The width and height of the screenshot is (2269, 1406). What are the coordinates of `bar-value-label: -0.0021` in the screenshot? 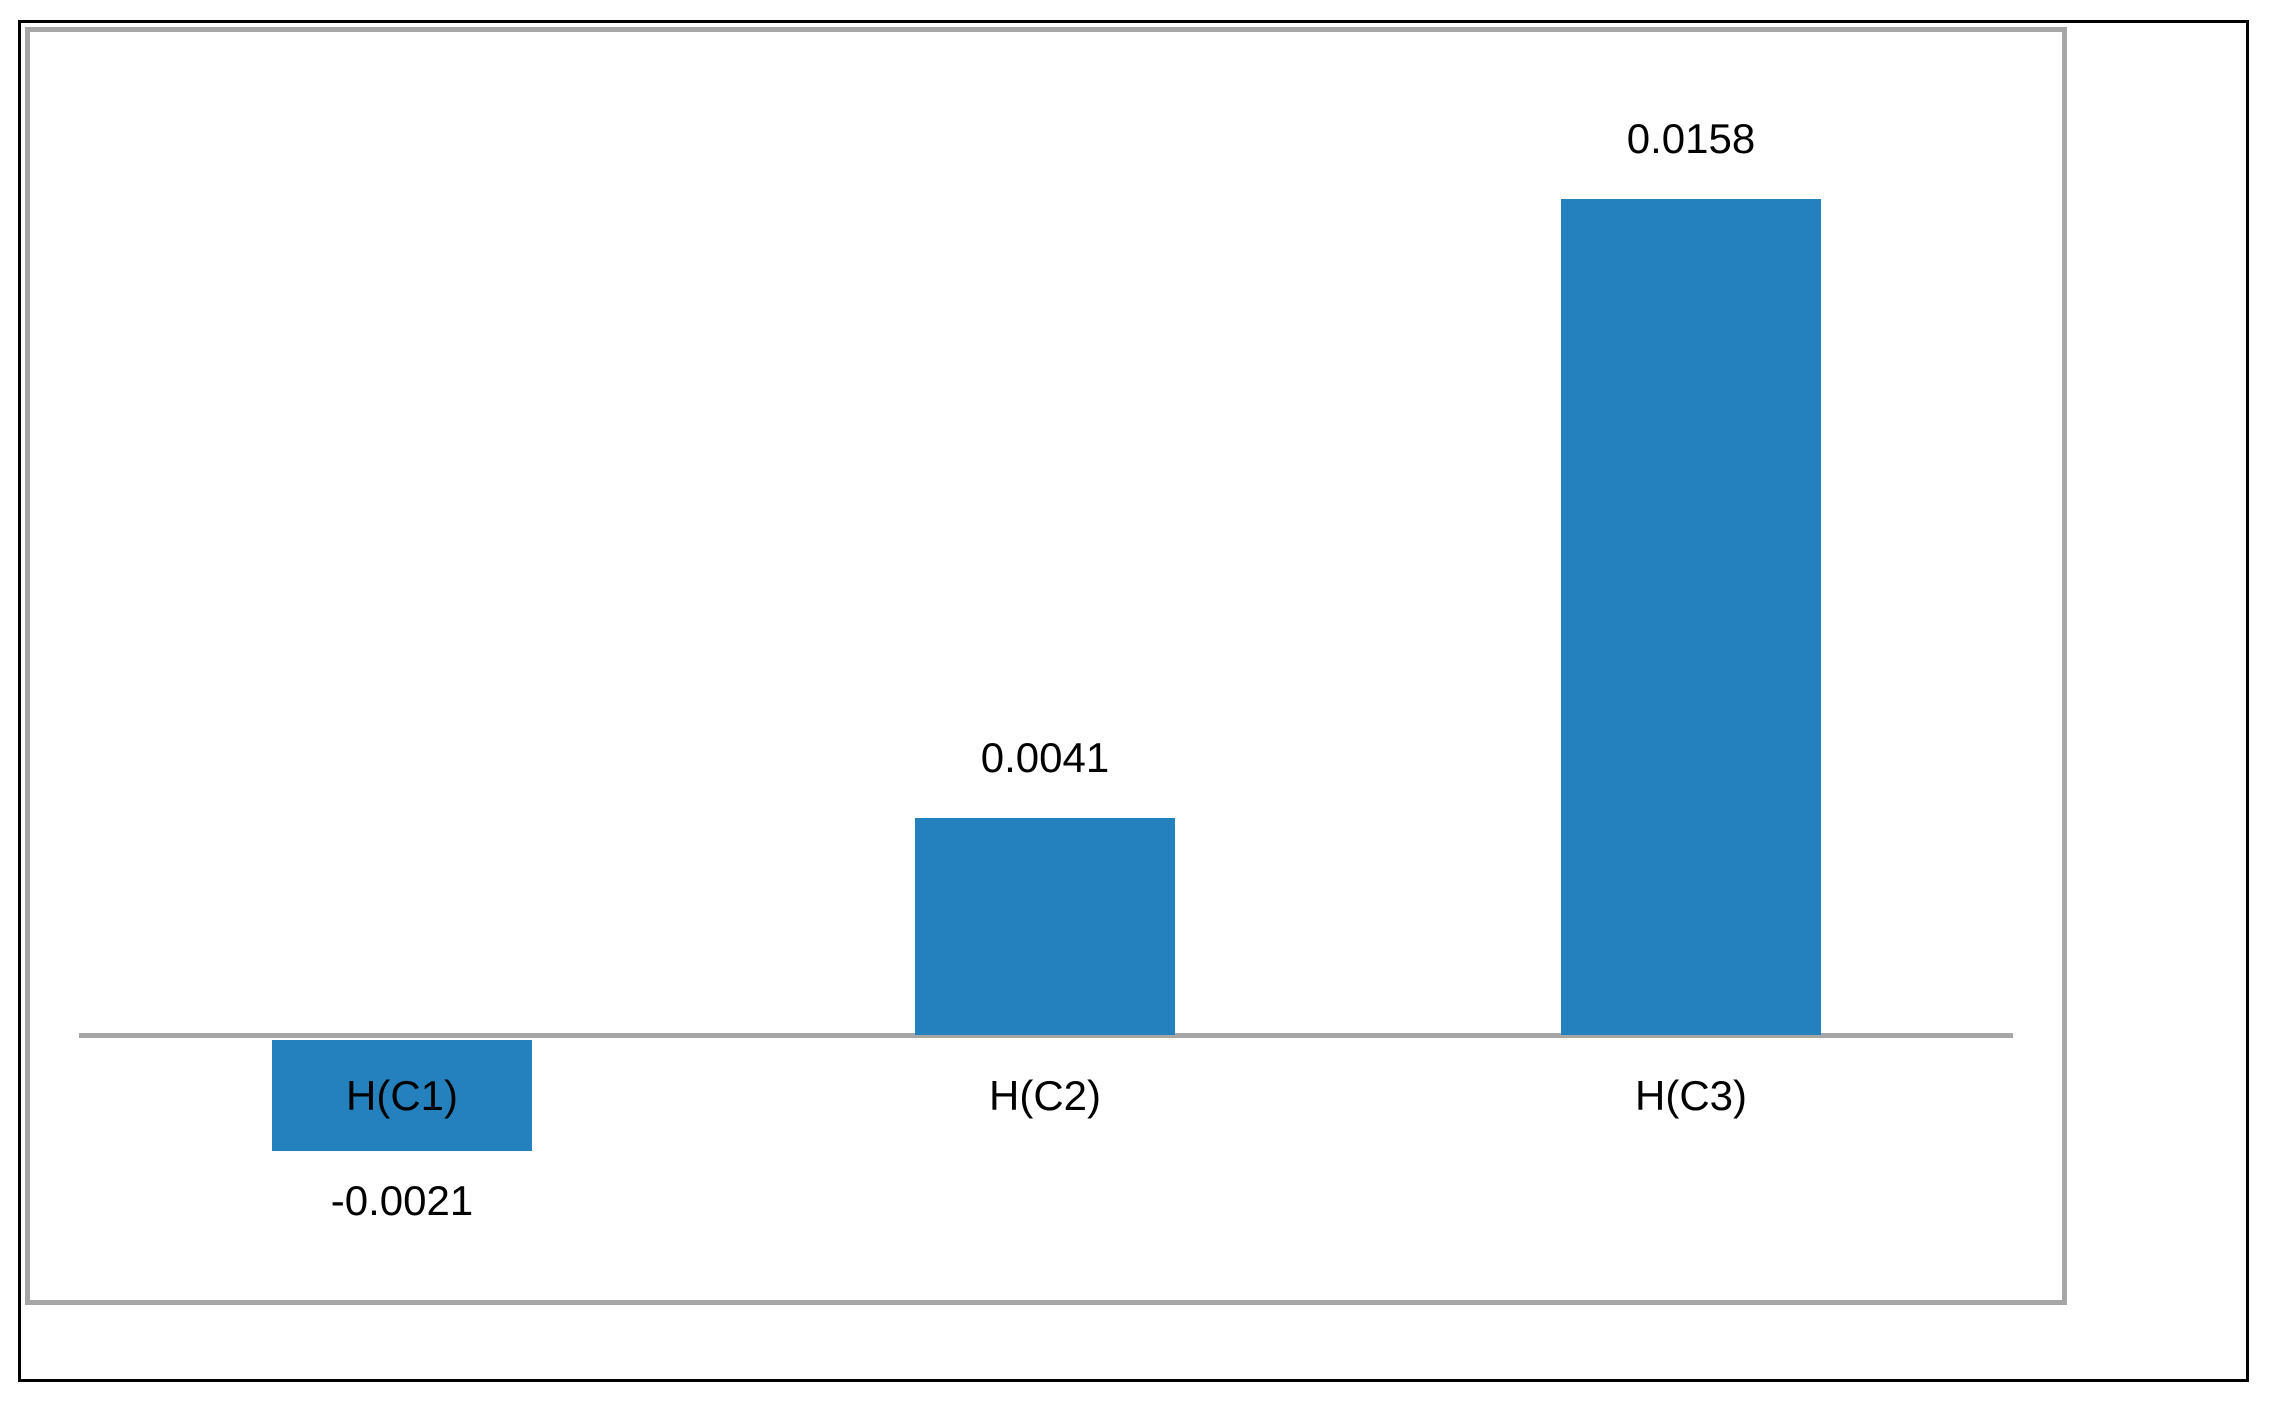 It's located at (402, 1200).